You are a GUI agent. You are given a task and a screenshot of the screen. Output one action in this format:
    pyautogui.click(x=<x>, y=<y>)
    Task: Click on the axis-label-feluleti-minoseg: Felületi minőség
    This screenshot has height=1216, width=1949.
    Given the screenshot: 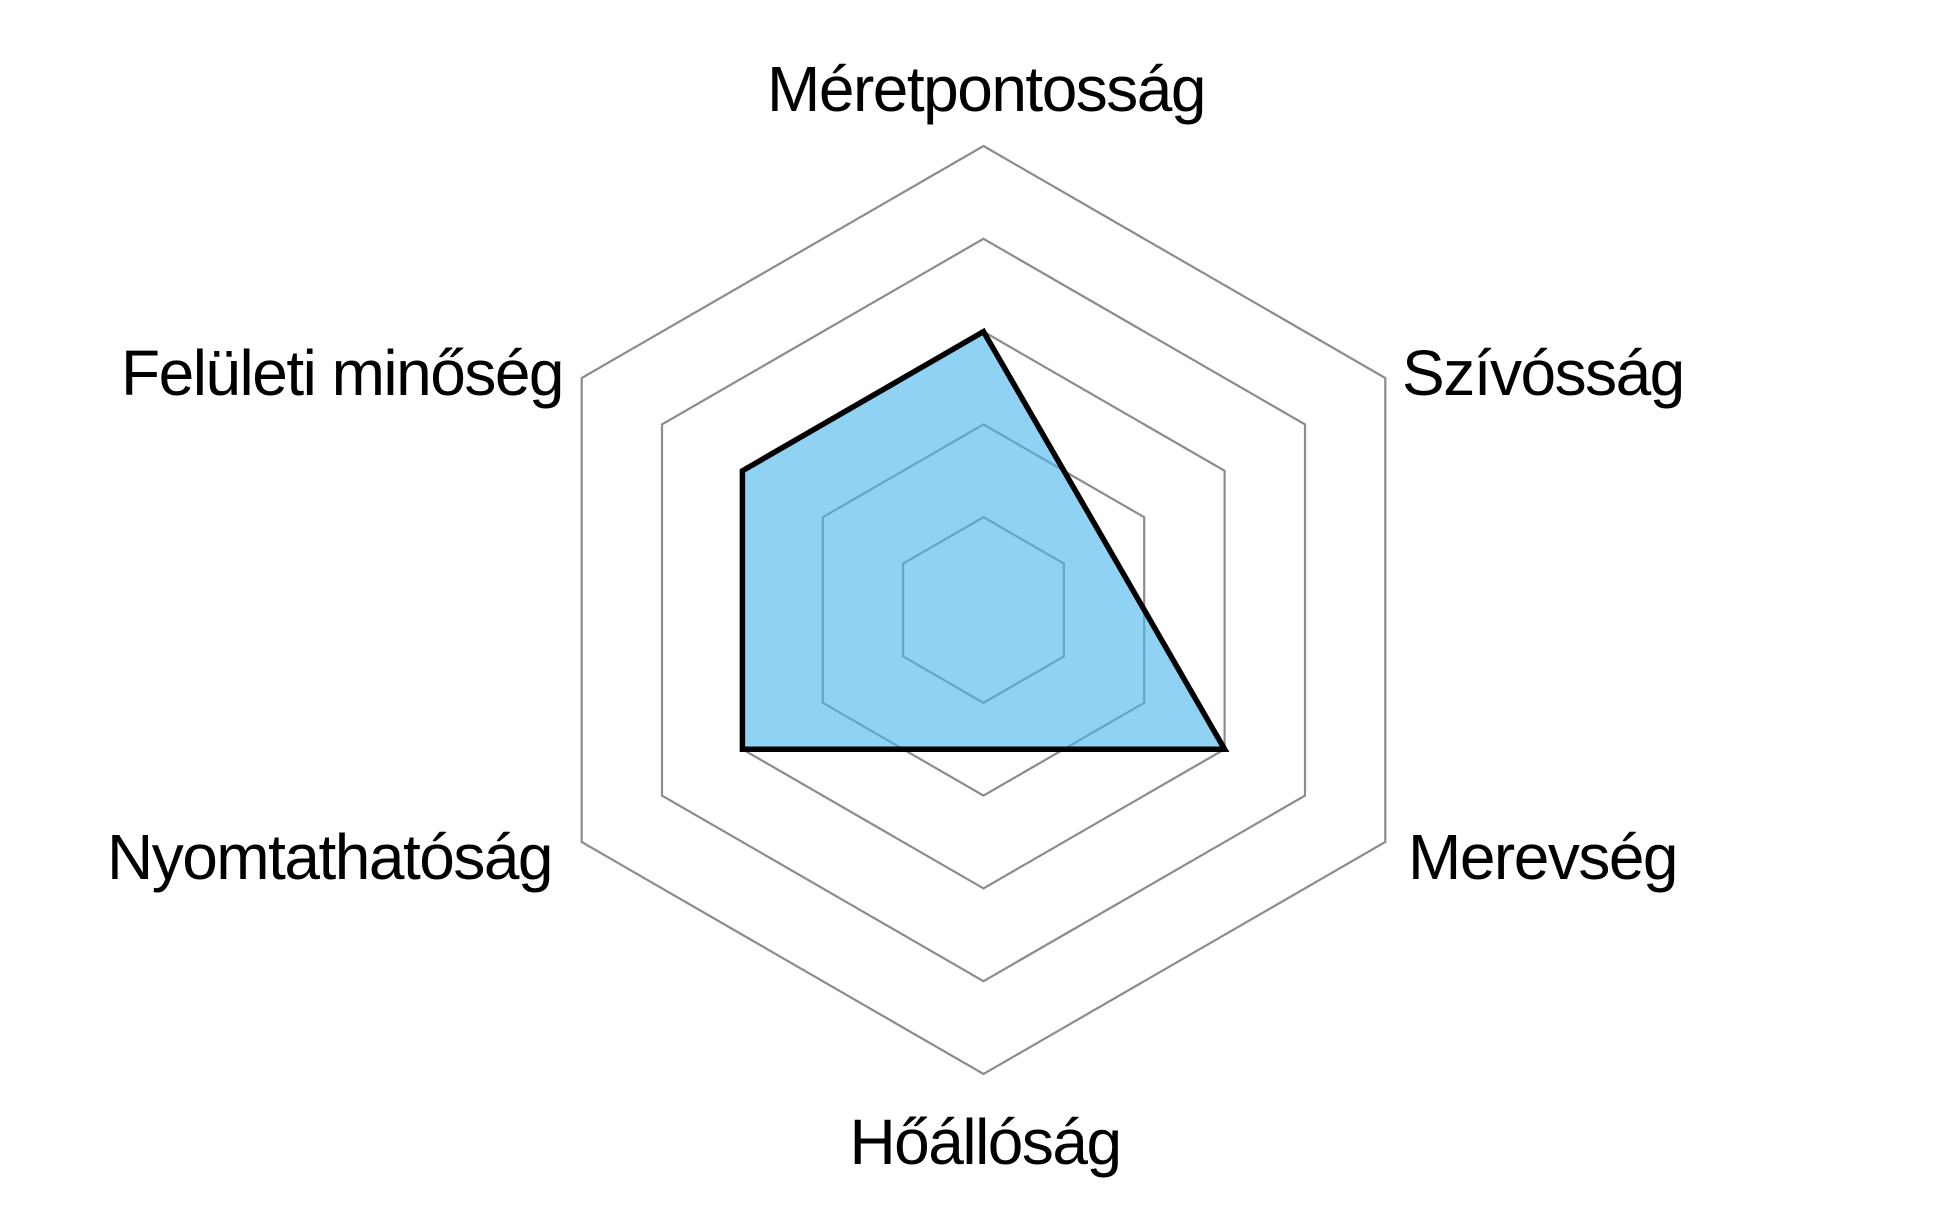 What is the action you would take?
    pyautogui.click(x=343, y=373)
    